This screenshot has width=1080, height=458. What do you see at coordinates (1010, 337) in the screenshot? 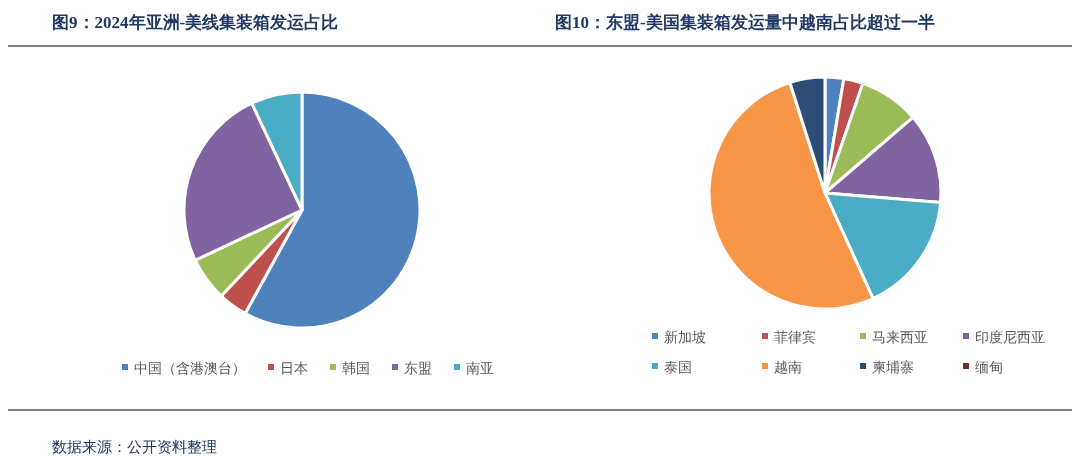
I see `legend-label: 印度尼西亚` at bounding box center [1010, 337].